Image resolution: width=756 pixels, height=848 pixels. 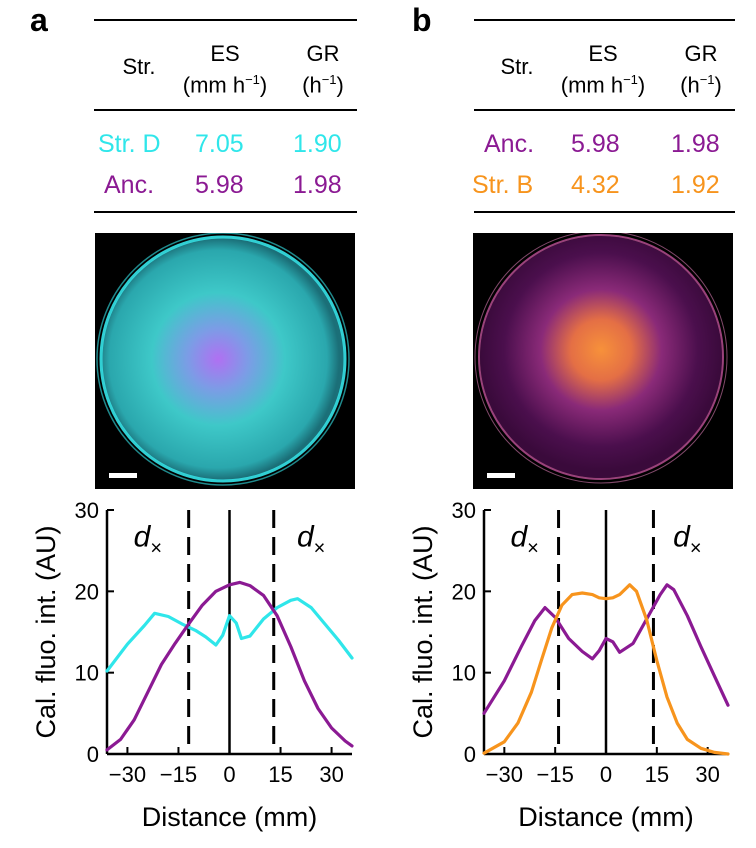 I want to click on row-gr: 1.90, so click(x=317, y=144).